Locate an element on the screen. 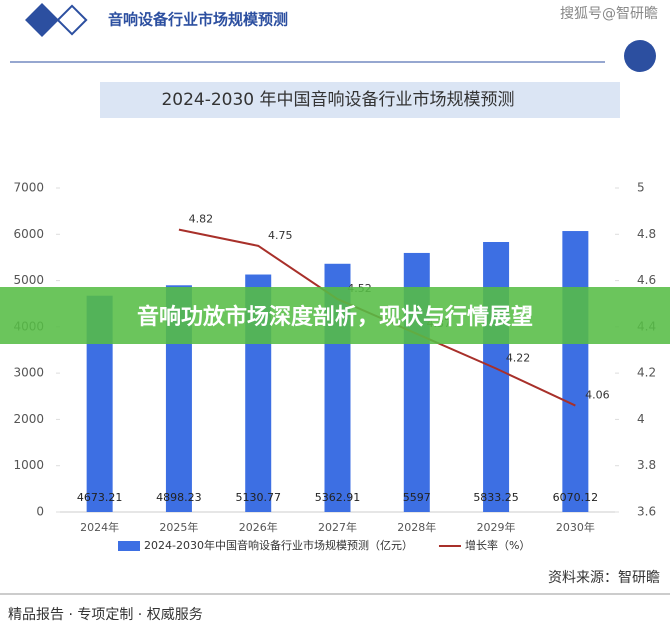 The height and width of the screenshot is (637, 670). line-label: 4.06 is located at coordinates (597, 395).